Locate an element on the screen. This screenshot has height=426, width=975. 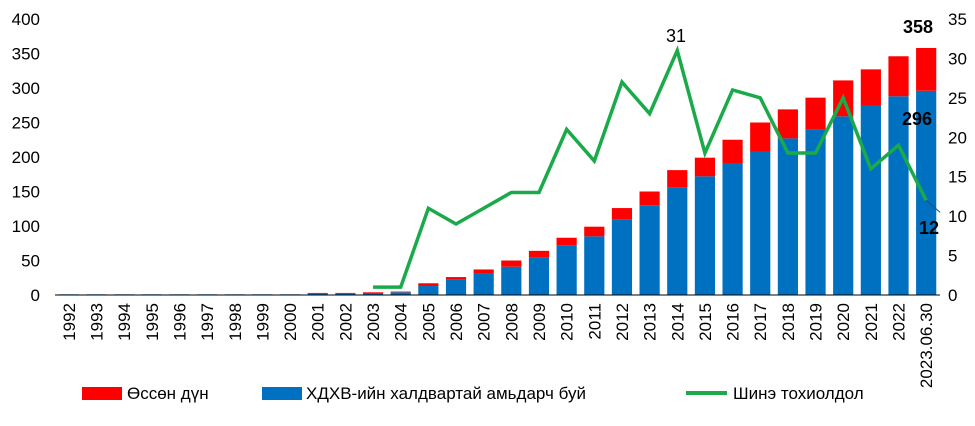
bar-growth-2003 is located at coordinates (373, 292).